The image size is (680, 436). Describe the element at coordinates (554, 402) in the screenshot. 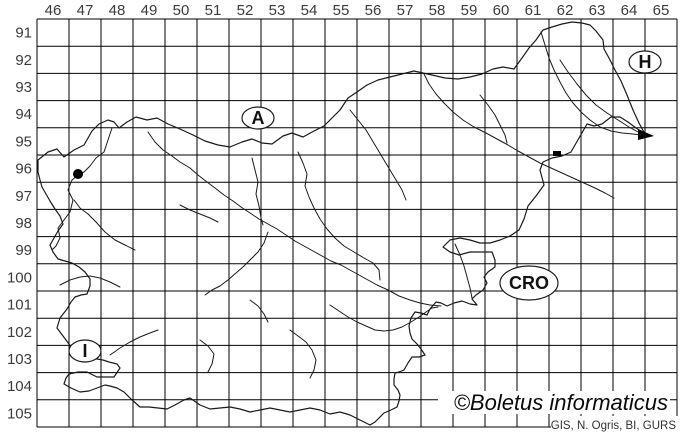

I see `watermark-backplate` at that location.